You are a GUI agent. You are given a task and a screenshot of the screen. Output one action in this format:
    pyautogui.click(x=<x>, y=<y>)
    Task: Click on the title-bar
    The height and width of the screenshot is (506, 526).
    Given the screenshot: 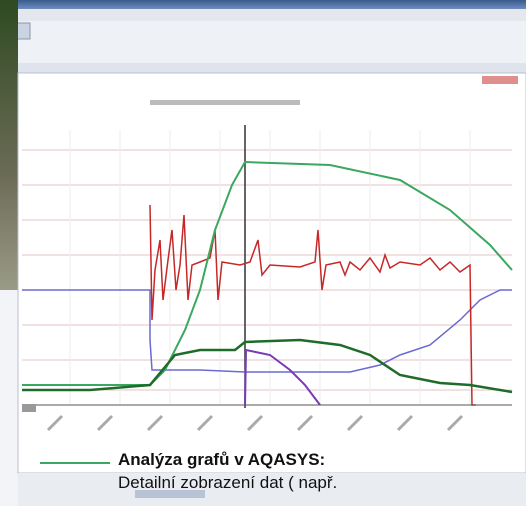 What is the action you would take?
    pyautogui.click(x=263, y=4)
    